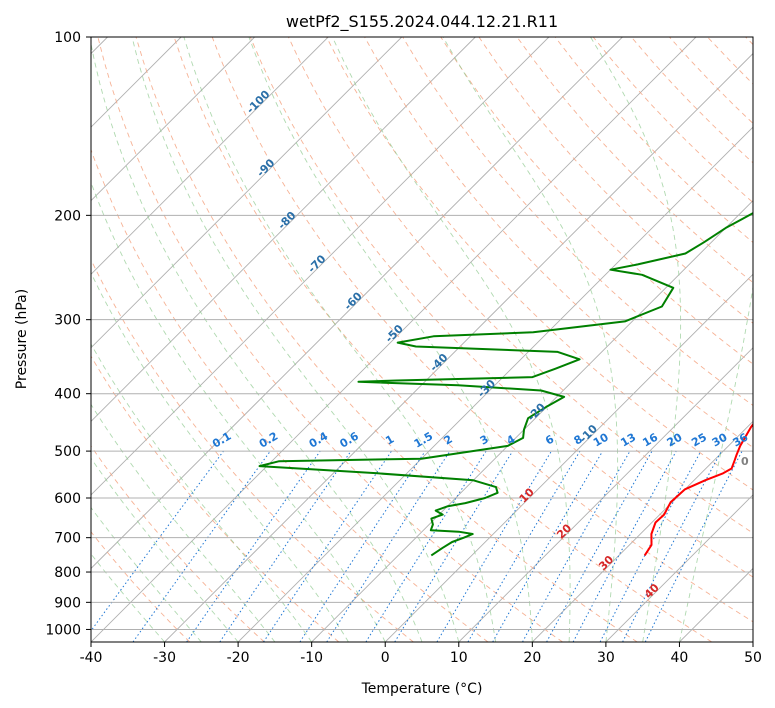 This screenshot has height=708, width=775. Describe the element at coordinates (67, 452) in the screenshot. I see `y-tick-label: 500` at that location.